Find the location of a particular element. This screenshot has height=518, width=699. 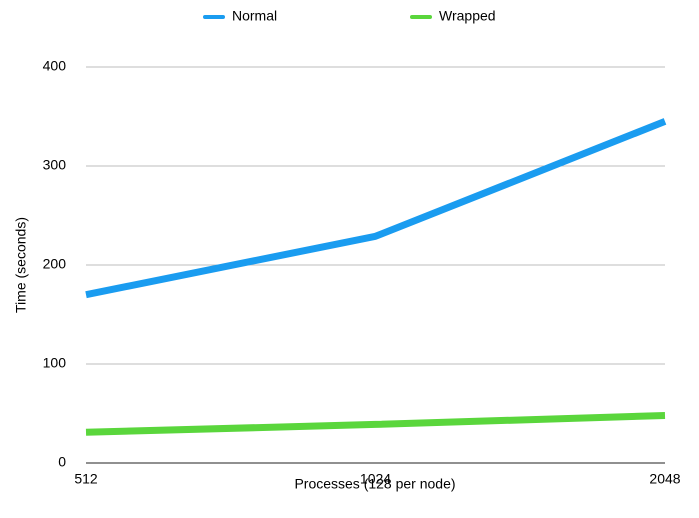

legend-label-wrapped: Wrapped is located at coordinates (467, 16).